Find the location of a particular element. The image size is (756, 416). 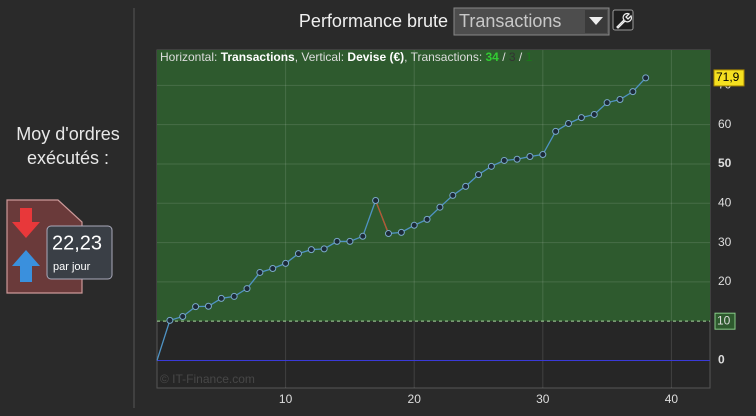

x-tick-label: 10 is located at coordinates (286, 399).